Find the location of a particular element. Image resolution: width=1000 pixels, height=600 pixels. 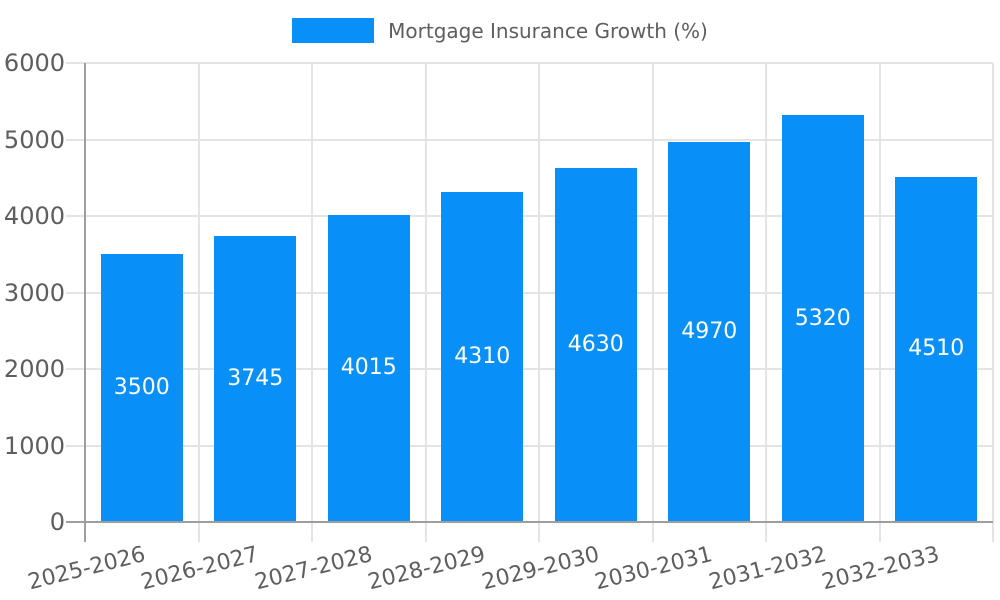

x-tick-label: 2026-2027 is located at coordinates (200, 569).